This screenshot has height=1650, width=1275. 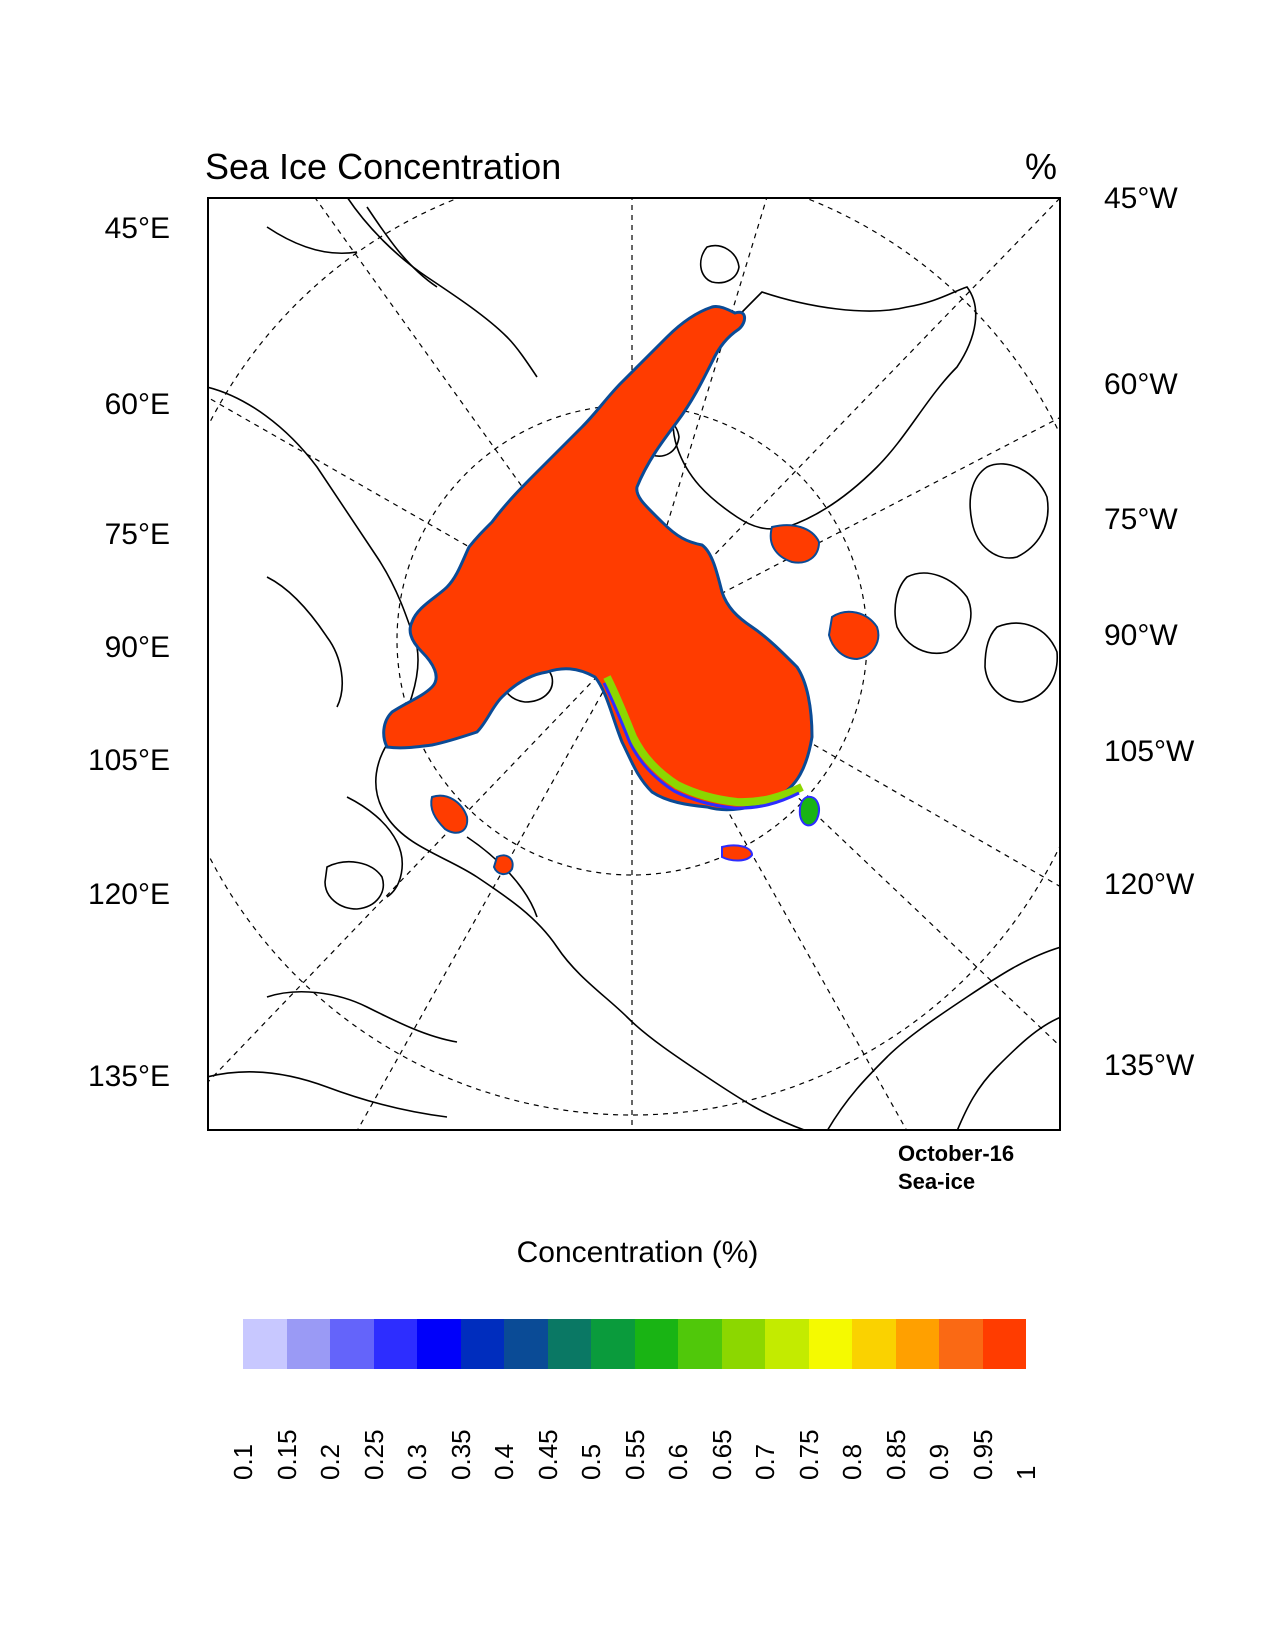 I want to click on colorbar-tick-label: 0.8, so click(x=852, y=1462).